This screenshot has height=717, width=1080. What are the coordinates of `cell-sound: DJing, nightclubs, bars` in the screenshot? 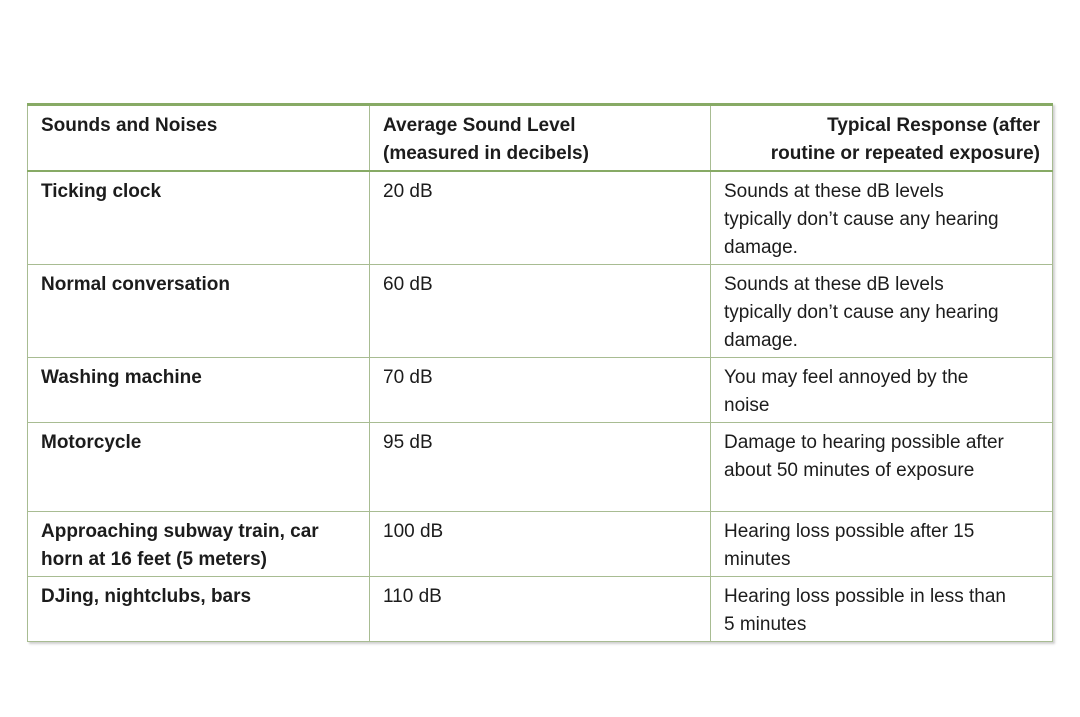 It's located at (198, 609).